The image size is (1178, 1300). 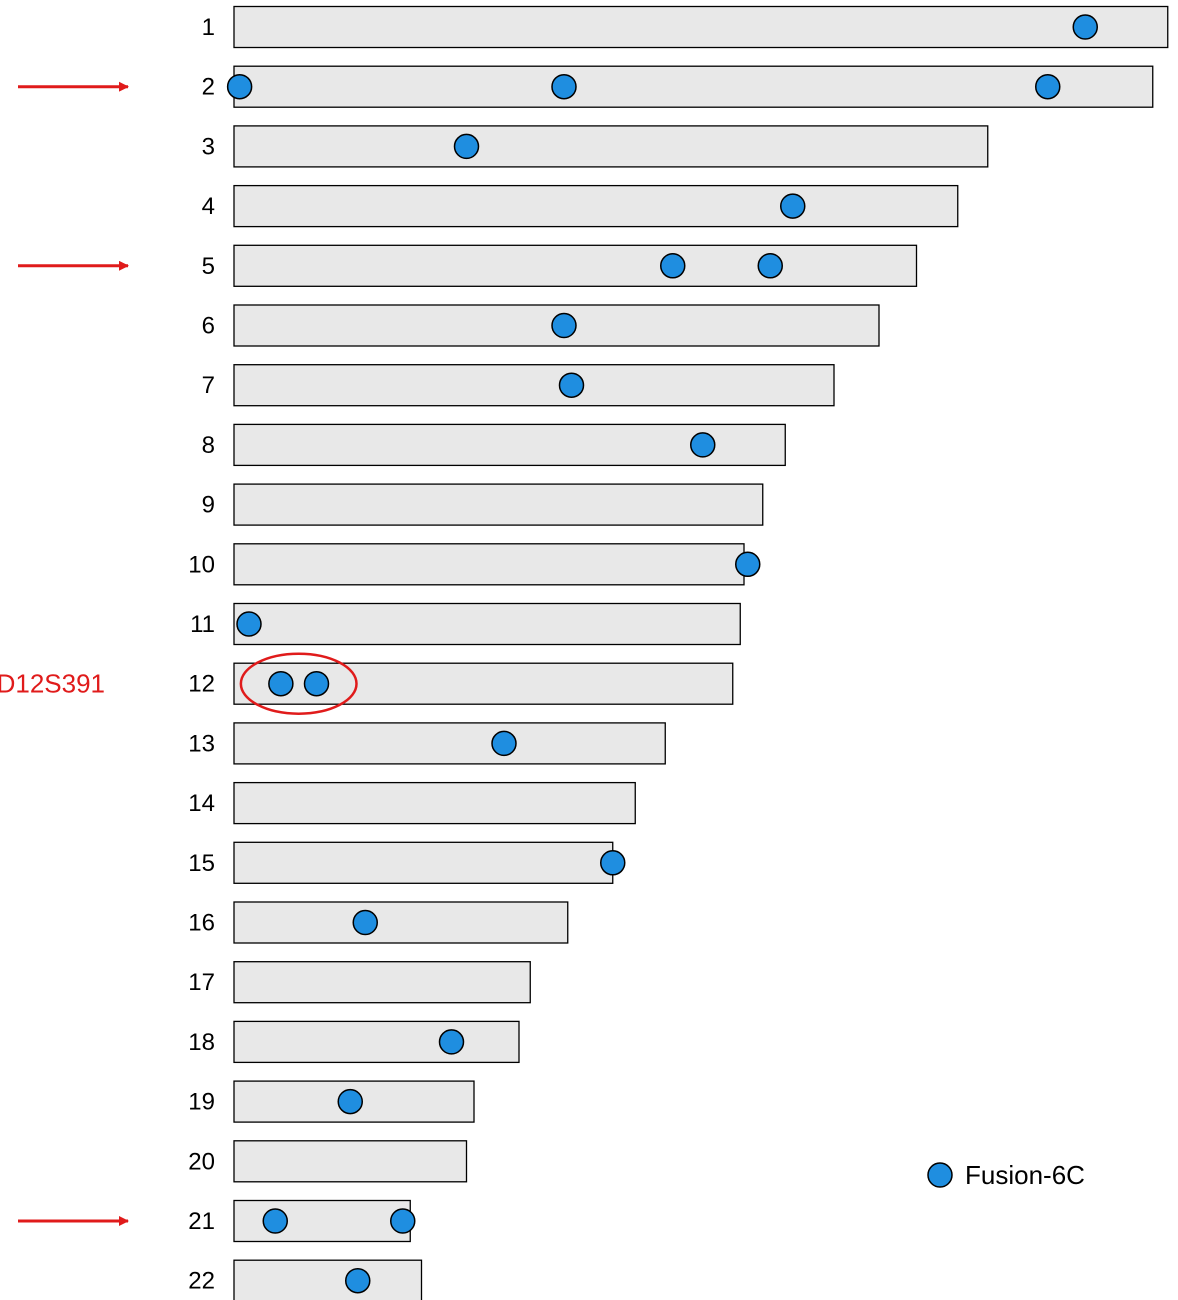 What do you see at coordinates (201, 1102) in the screenshot?
I see `chromosome-label-19: 19` at bounding box center [201, 1102].